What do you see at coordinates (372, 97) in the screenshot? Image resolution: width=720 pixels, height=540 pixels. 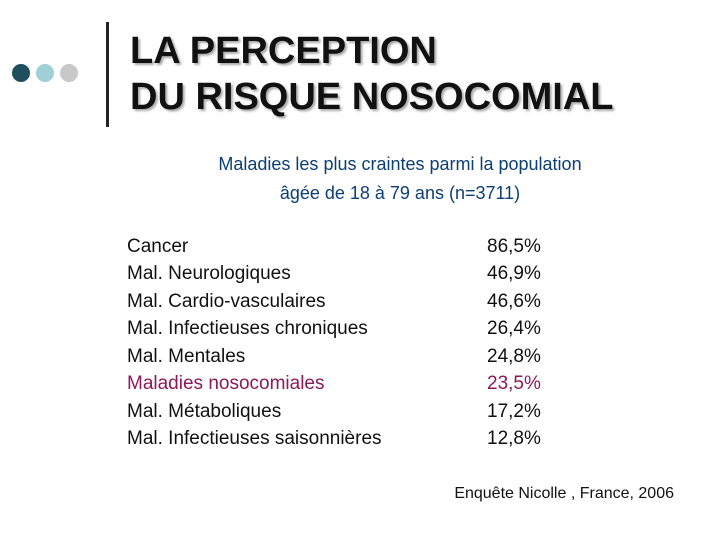 I see `title-line-2: DU RISQUE NOSOCOMIAL` at bounding box center [372, 97].